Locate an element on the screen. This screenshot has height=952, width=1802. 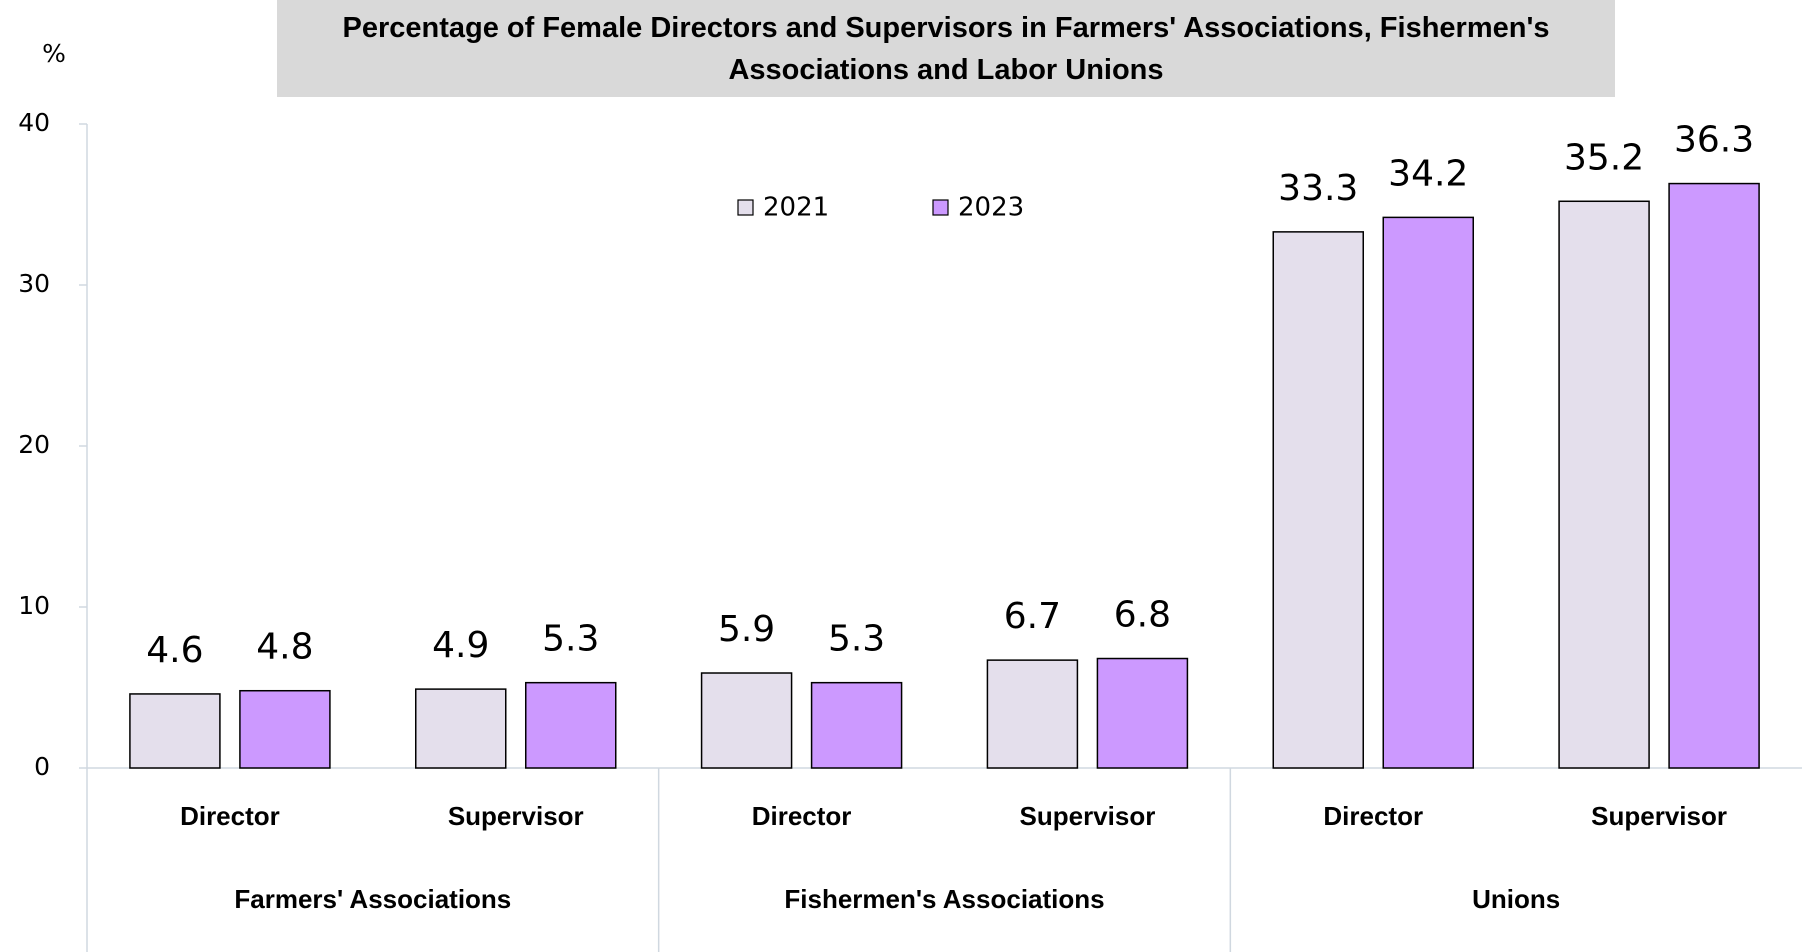
value-label: 6.7 is located at coordinates (1032, 616).